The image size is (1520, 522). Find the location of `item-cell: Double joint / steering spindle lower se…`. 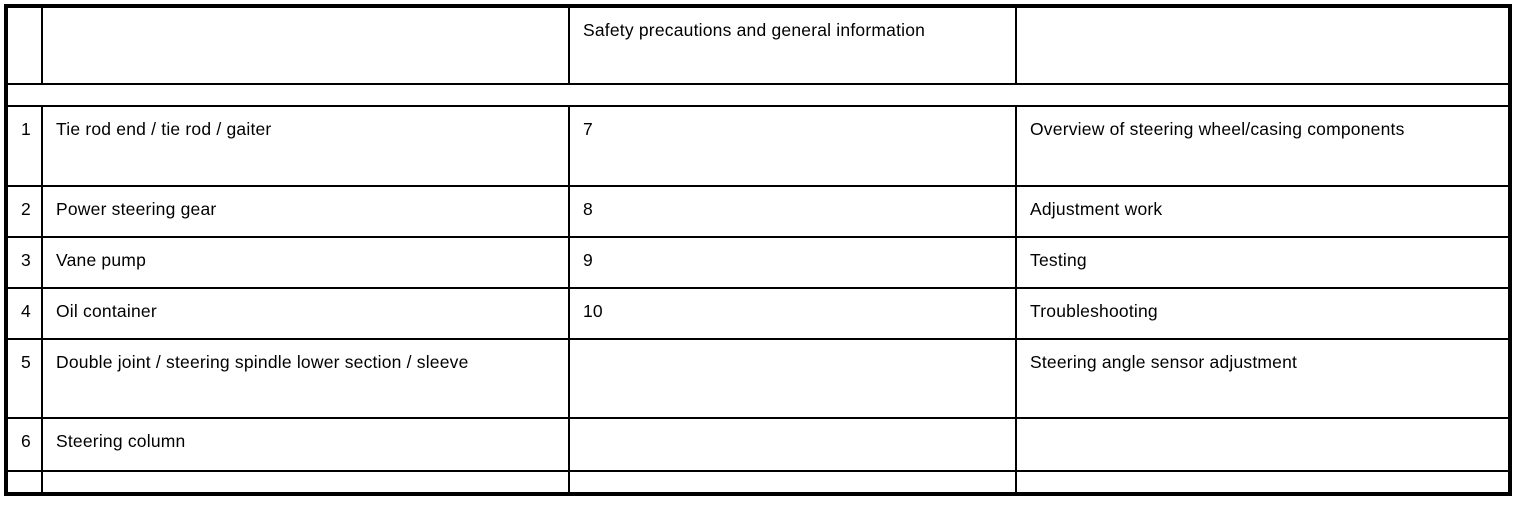

item-cell: Double joint / steering spindle lower se… is located at coordinates (305, 378).